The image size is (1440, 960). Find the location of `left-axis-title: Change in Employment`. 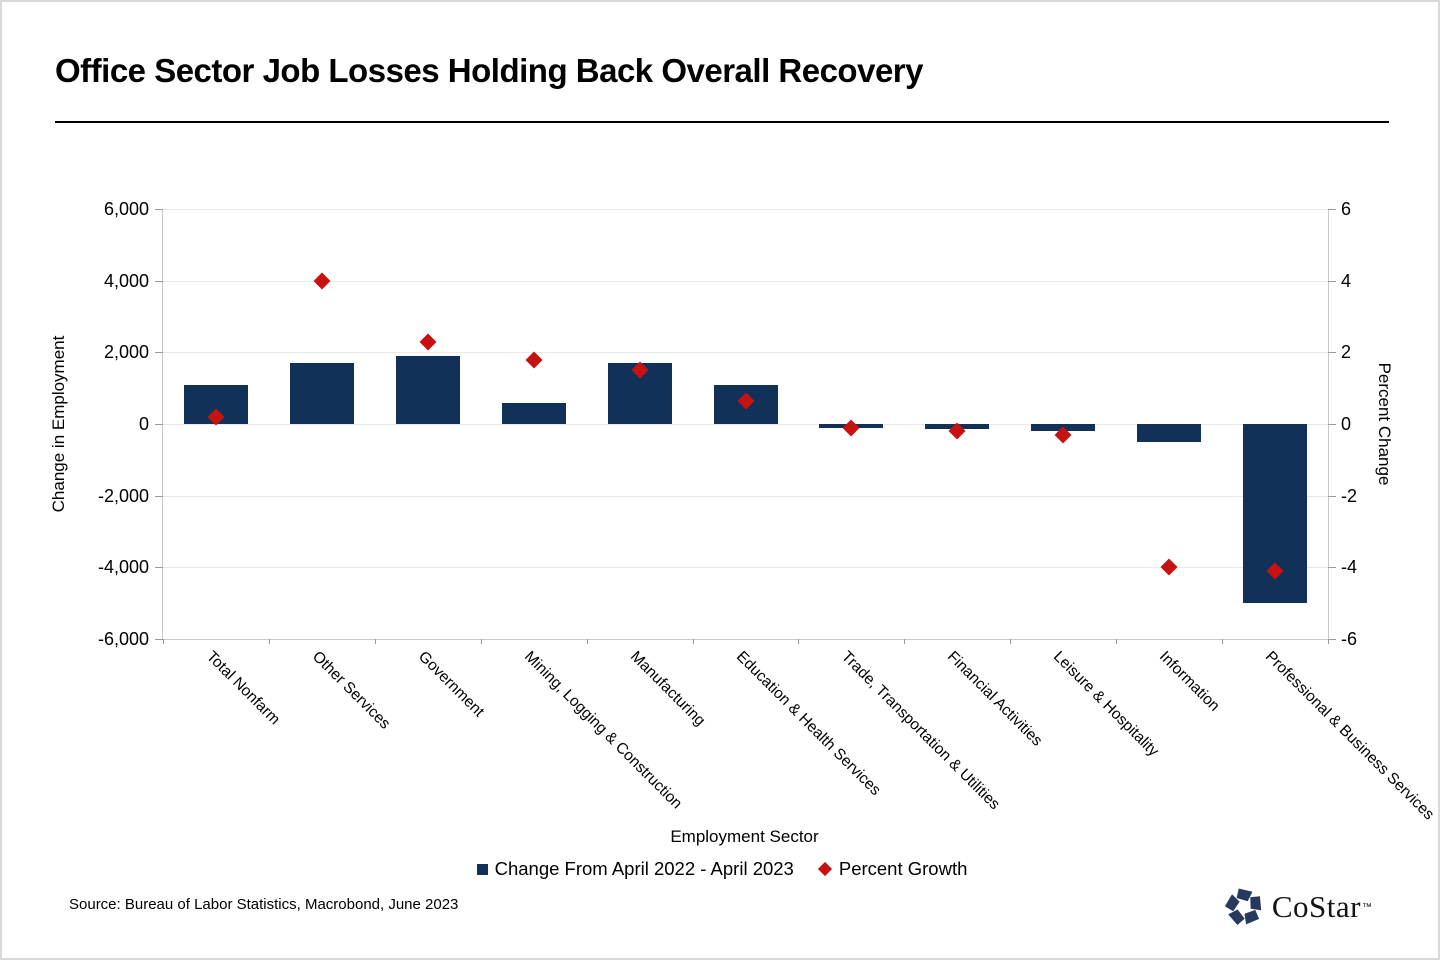

left-axis-title: Change in Employment is located at coordinates (58, 424).